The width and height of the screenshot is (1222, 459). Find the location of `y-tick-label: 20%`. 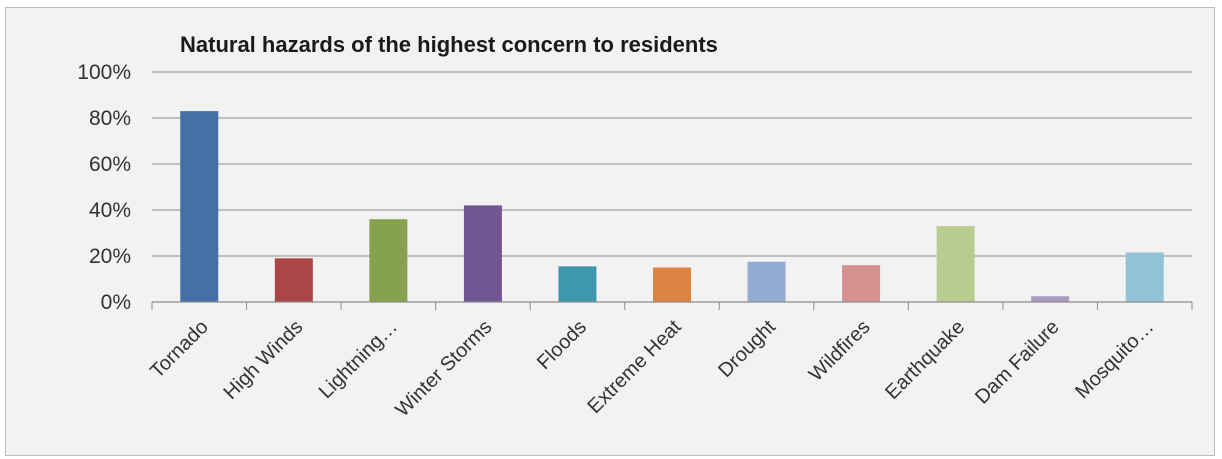

y-tick-label: 20% is located at coordinates (110, 256).